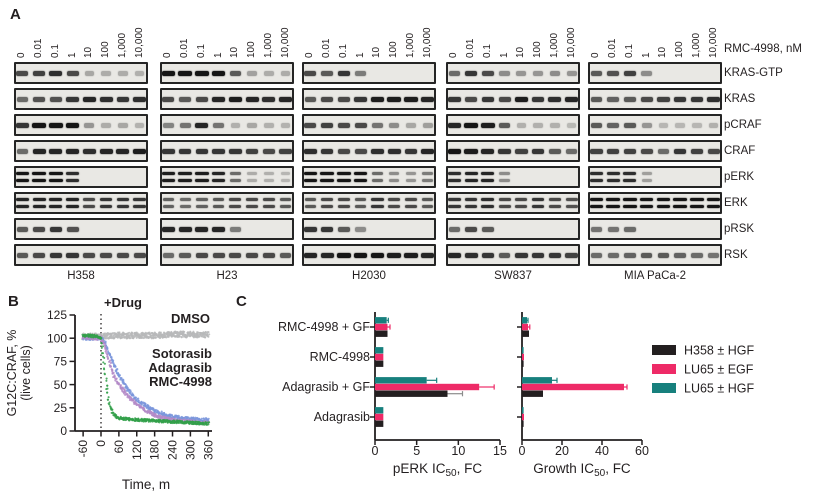 The height and width of the screenshot is (500, 821). What do you see at coordinates (655, 149) in the screenshot?
I see `blot-column-mia-paca-2: 0 0.01 0.1 1 10 100 1,000 10,000 MIA PaCa-2` at bounding box center [655, 149].